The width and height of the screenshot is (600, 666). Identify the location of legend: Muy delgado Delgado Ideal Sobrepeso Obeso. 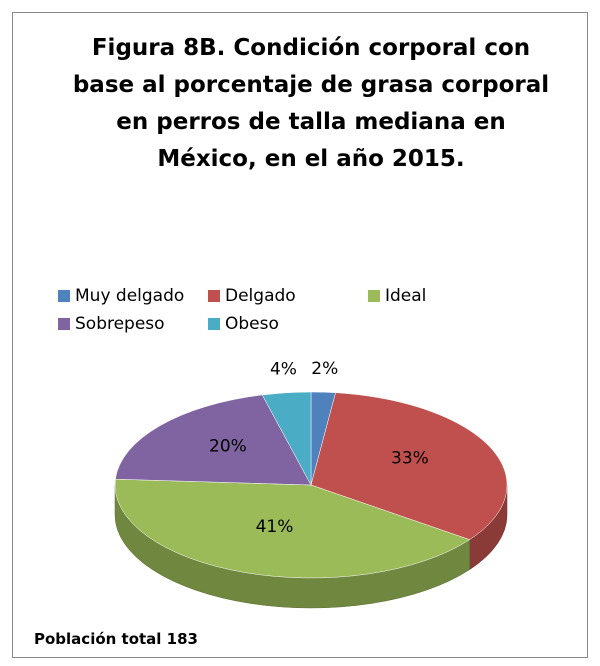
(293, 310).